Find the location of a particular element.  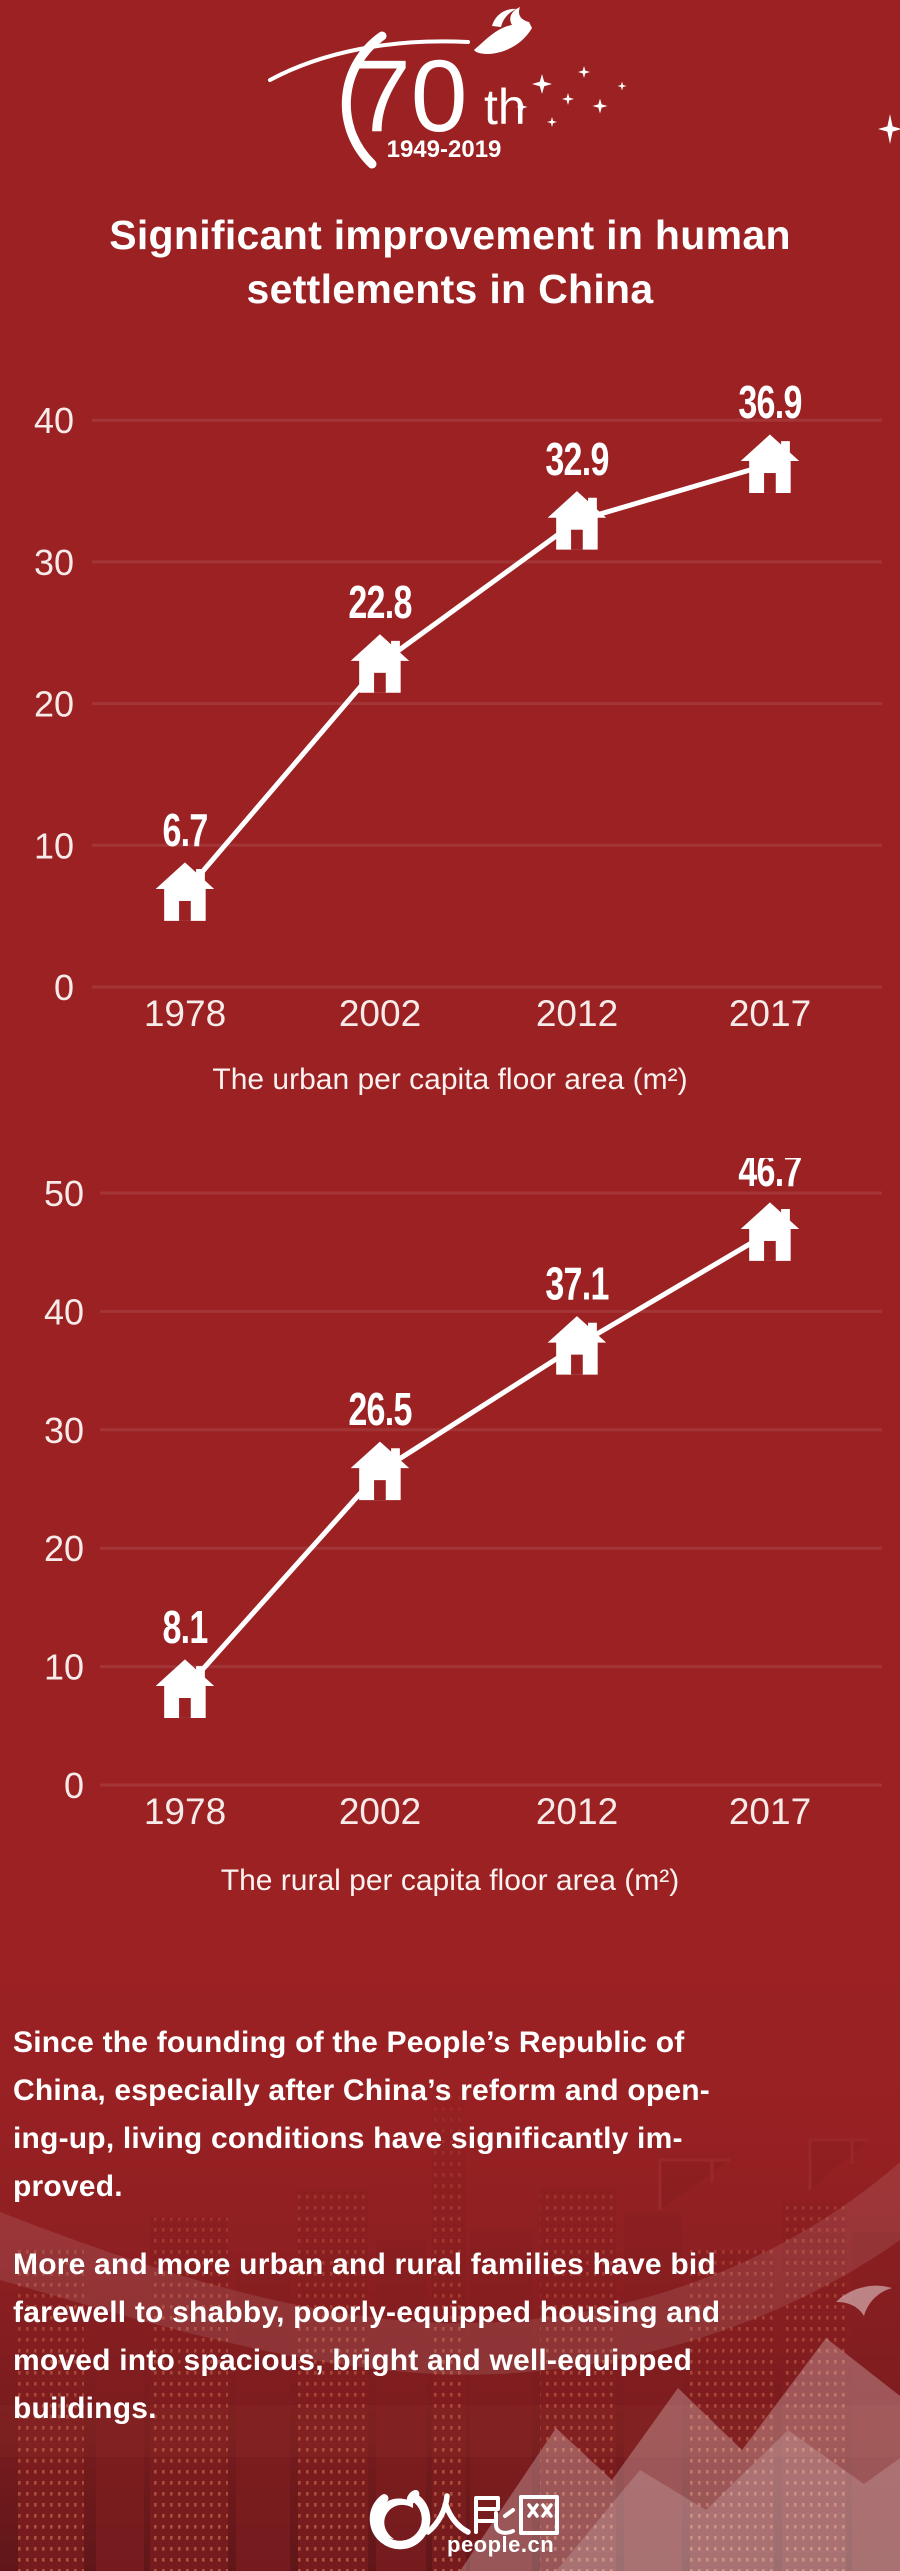

data-value-label: 6.7 is located at coordinates (184, 830).